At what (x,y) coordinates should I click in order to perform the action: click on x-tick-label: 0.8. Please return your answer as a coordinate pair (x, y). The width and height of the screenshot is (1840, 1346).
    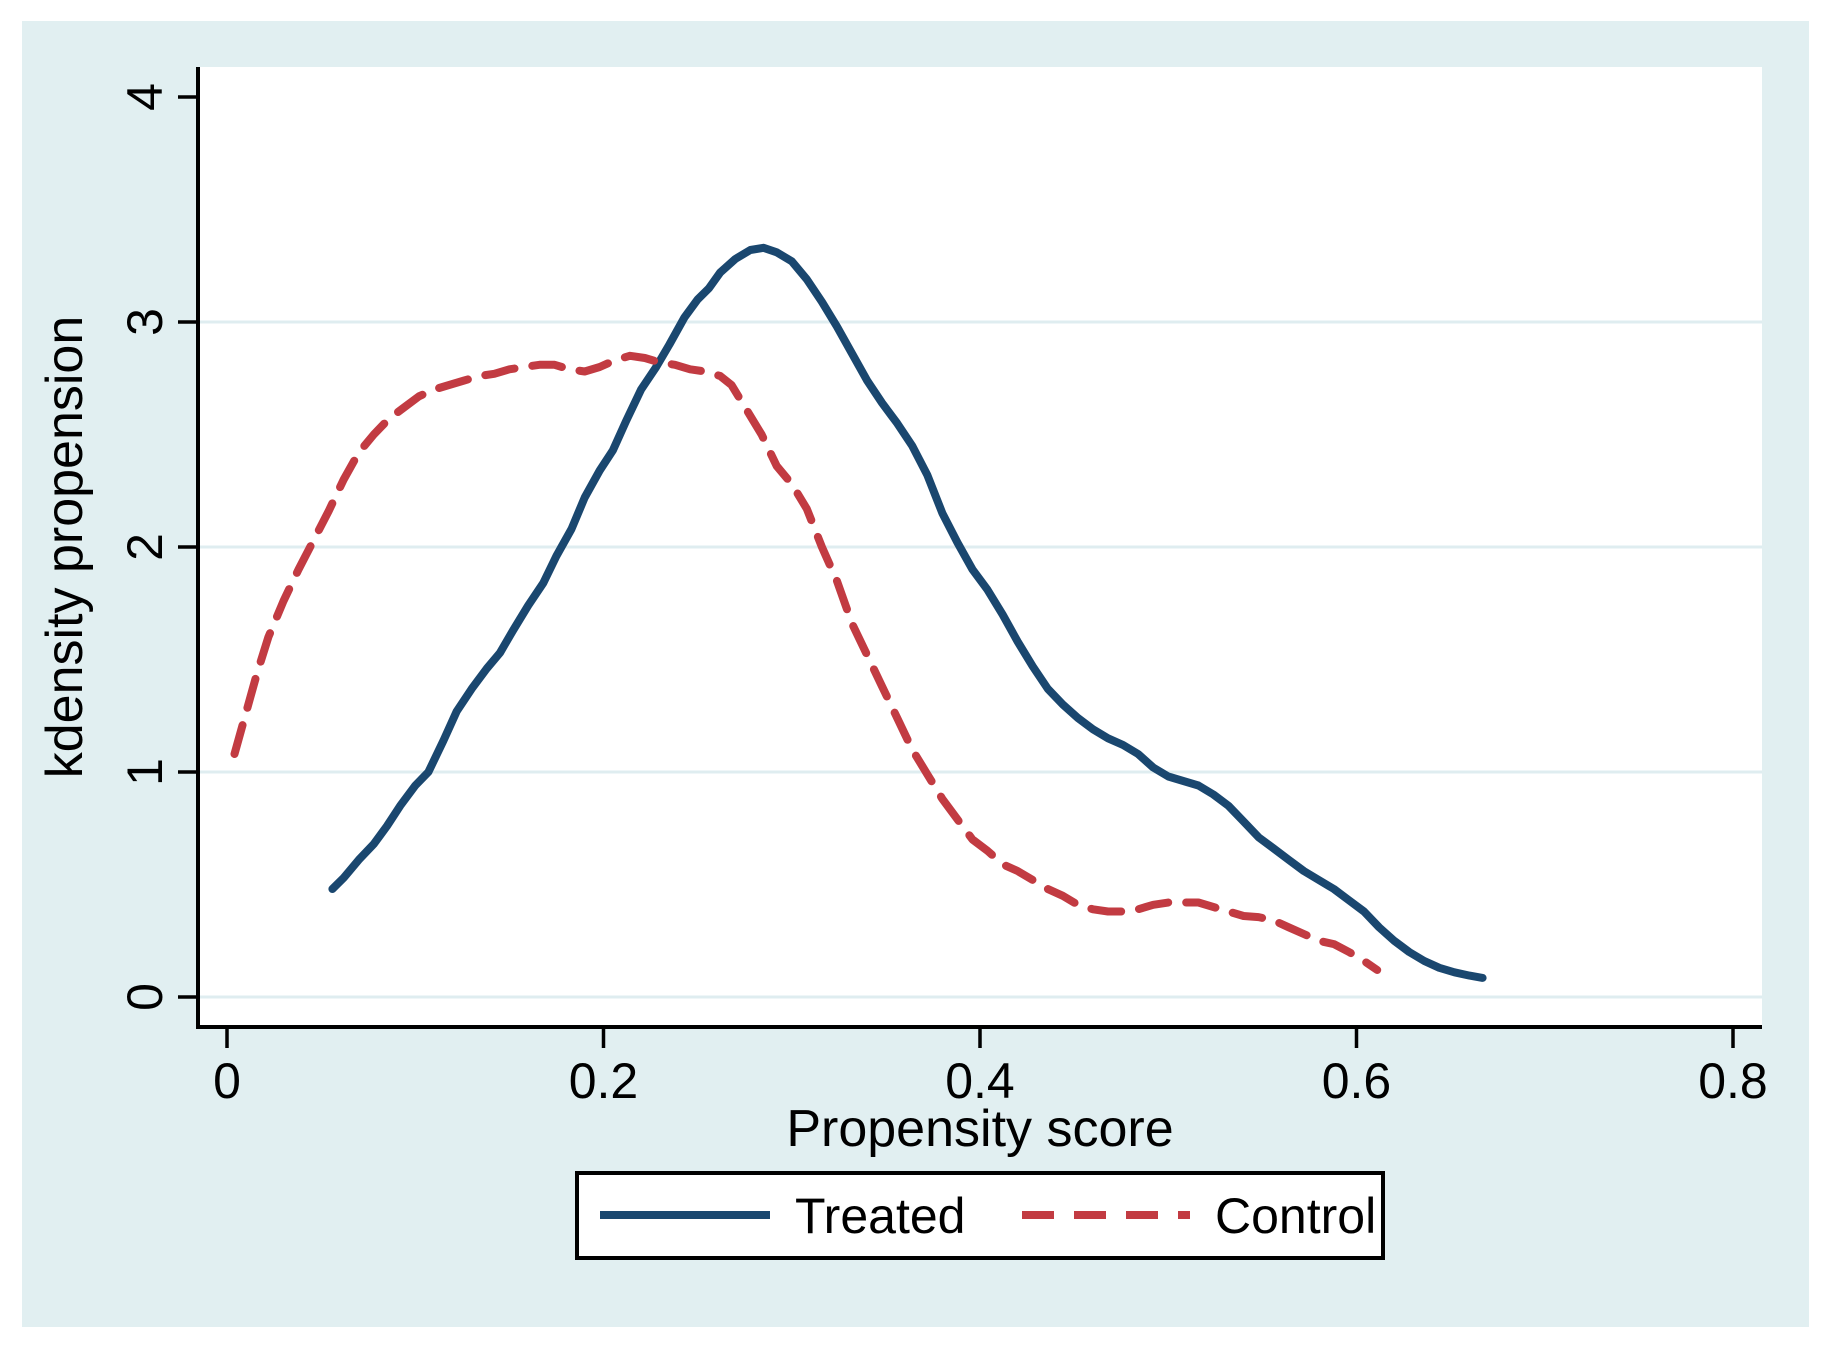
    Looking at the image, I should click on (1733, 1081).